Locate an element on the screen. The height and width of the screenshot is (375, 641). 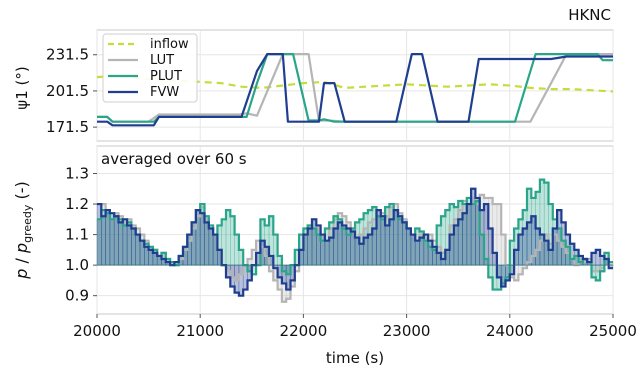
legend-plut-label: PLUT is located at coordinates (166, 76).